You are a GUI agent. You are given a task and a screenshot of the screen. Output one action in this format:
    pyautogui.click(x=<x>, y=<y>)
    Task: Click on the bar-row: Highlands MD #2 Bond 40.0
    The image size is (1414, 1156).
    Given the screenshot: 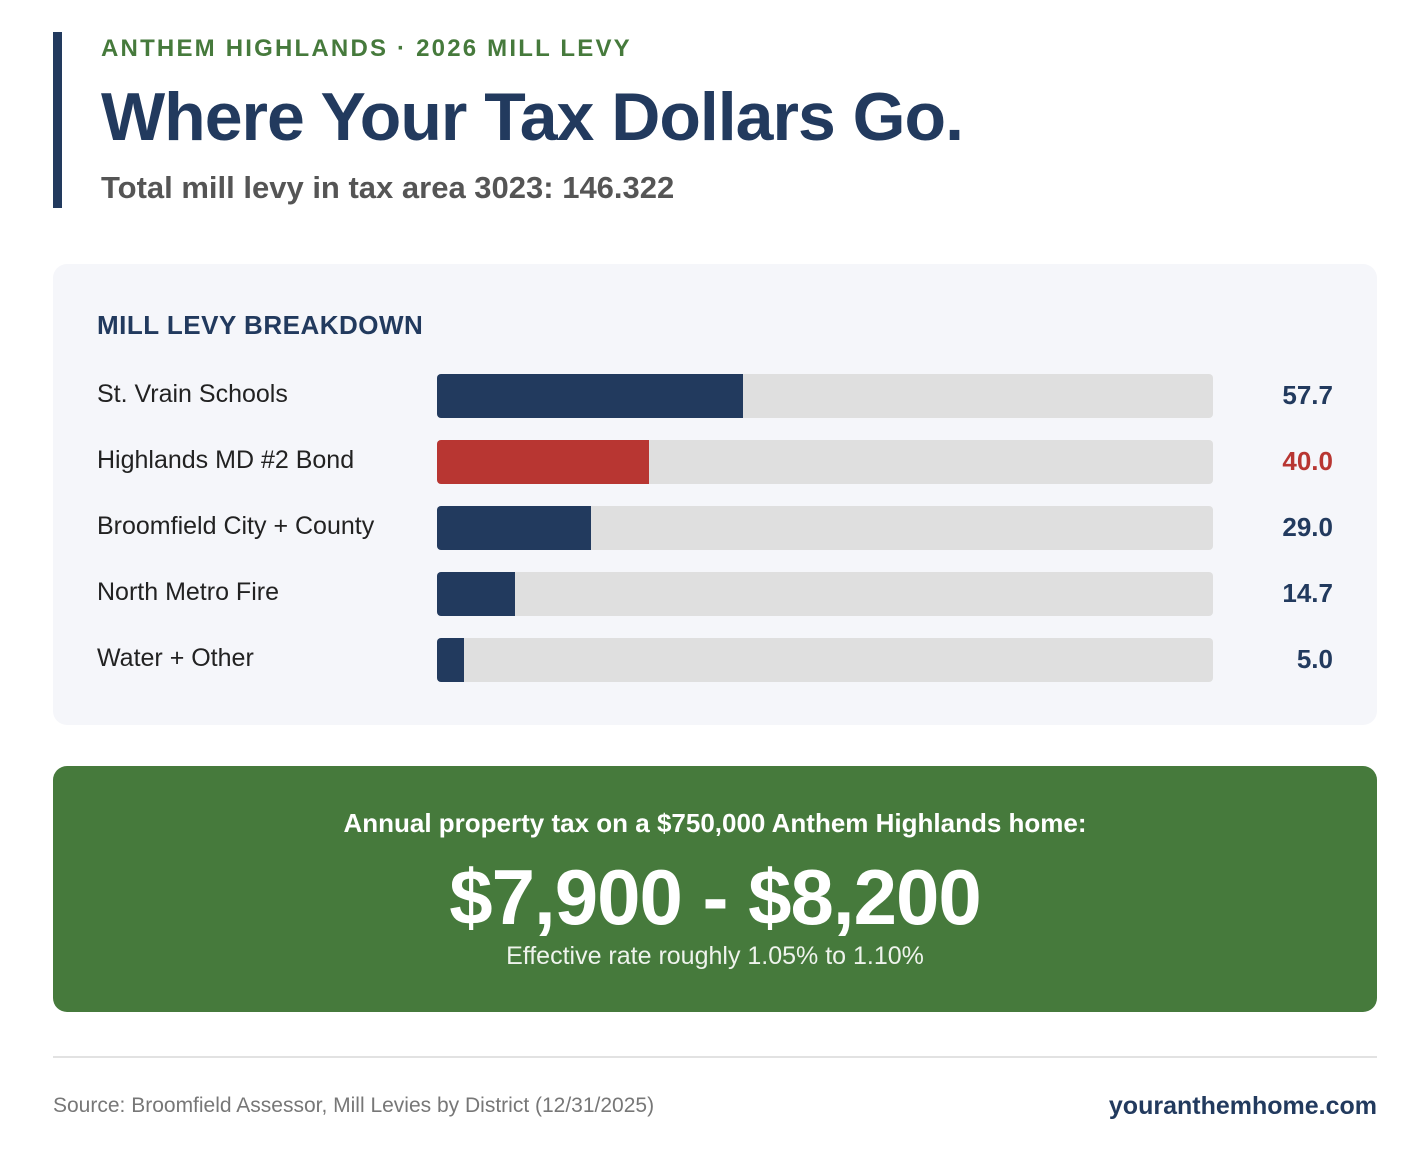 What is the action you would take?
    pyautogui.click(x=715, y=462)
    